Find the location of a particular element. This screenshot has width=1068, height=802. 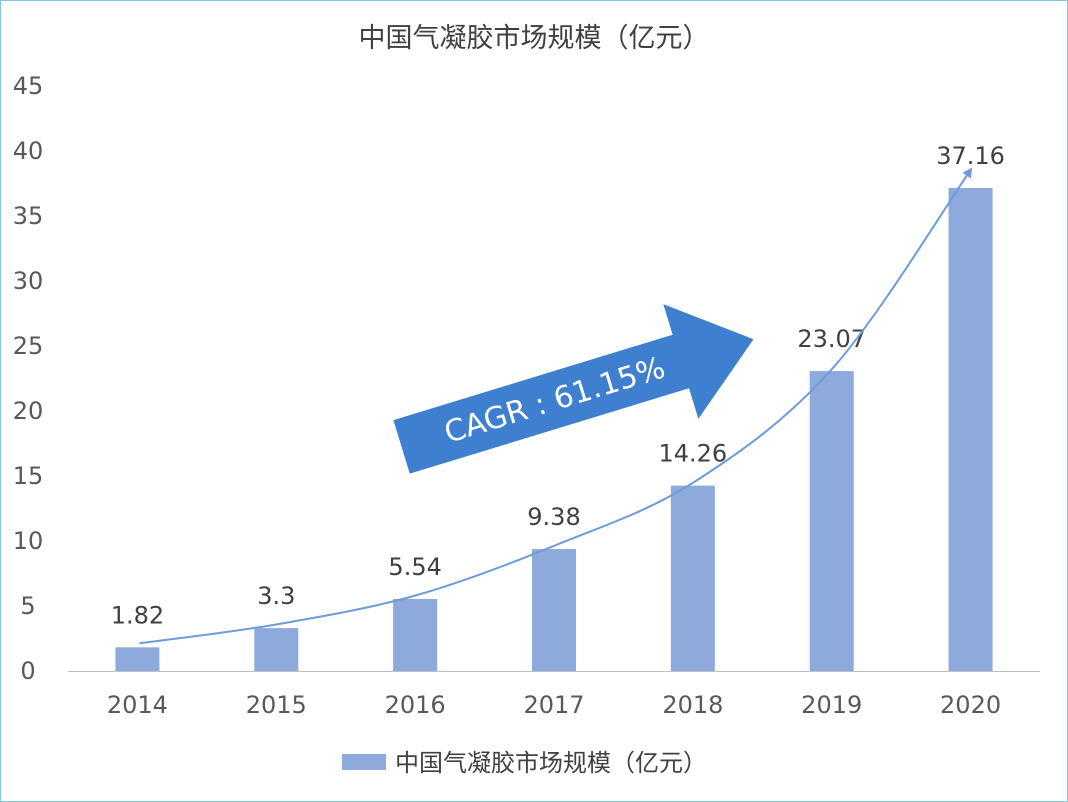

legend: 中国气凝胶市场规模（亿元） is located at coordinates (524, 763).